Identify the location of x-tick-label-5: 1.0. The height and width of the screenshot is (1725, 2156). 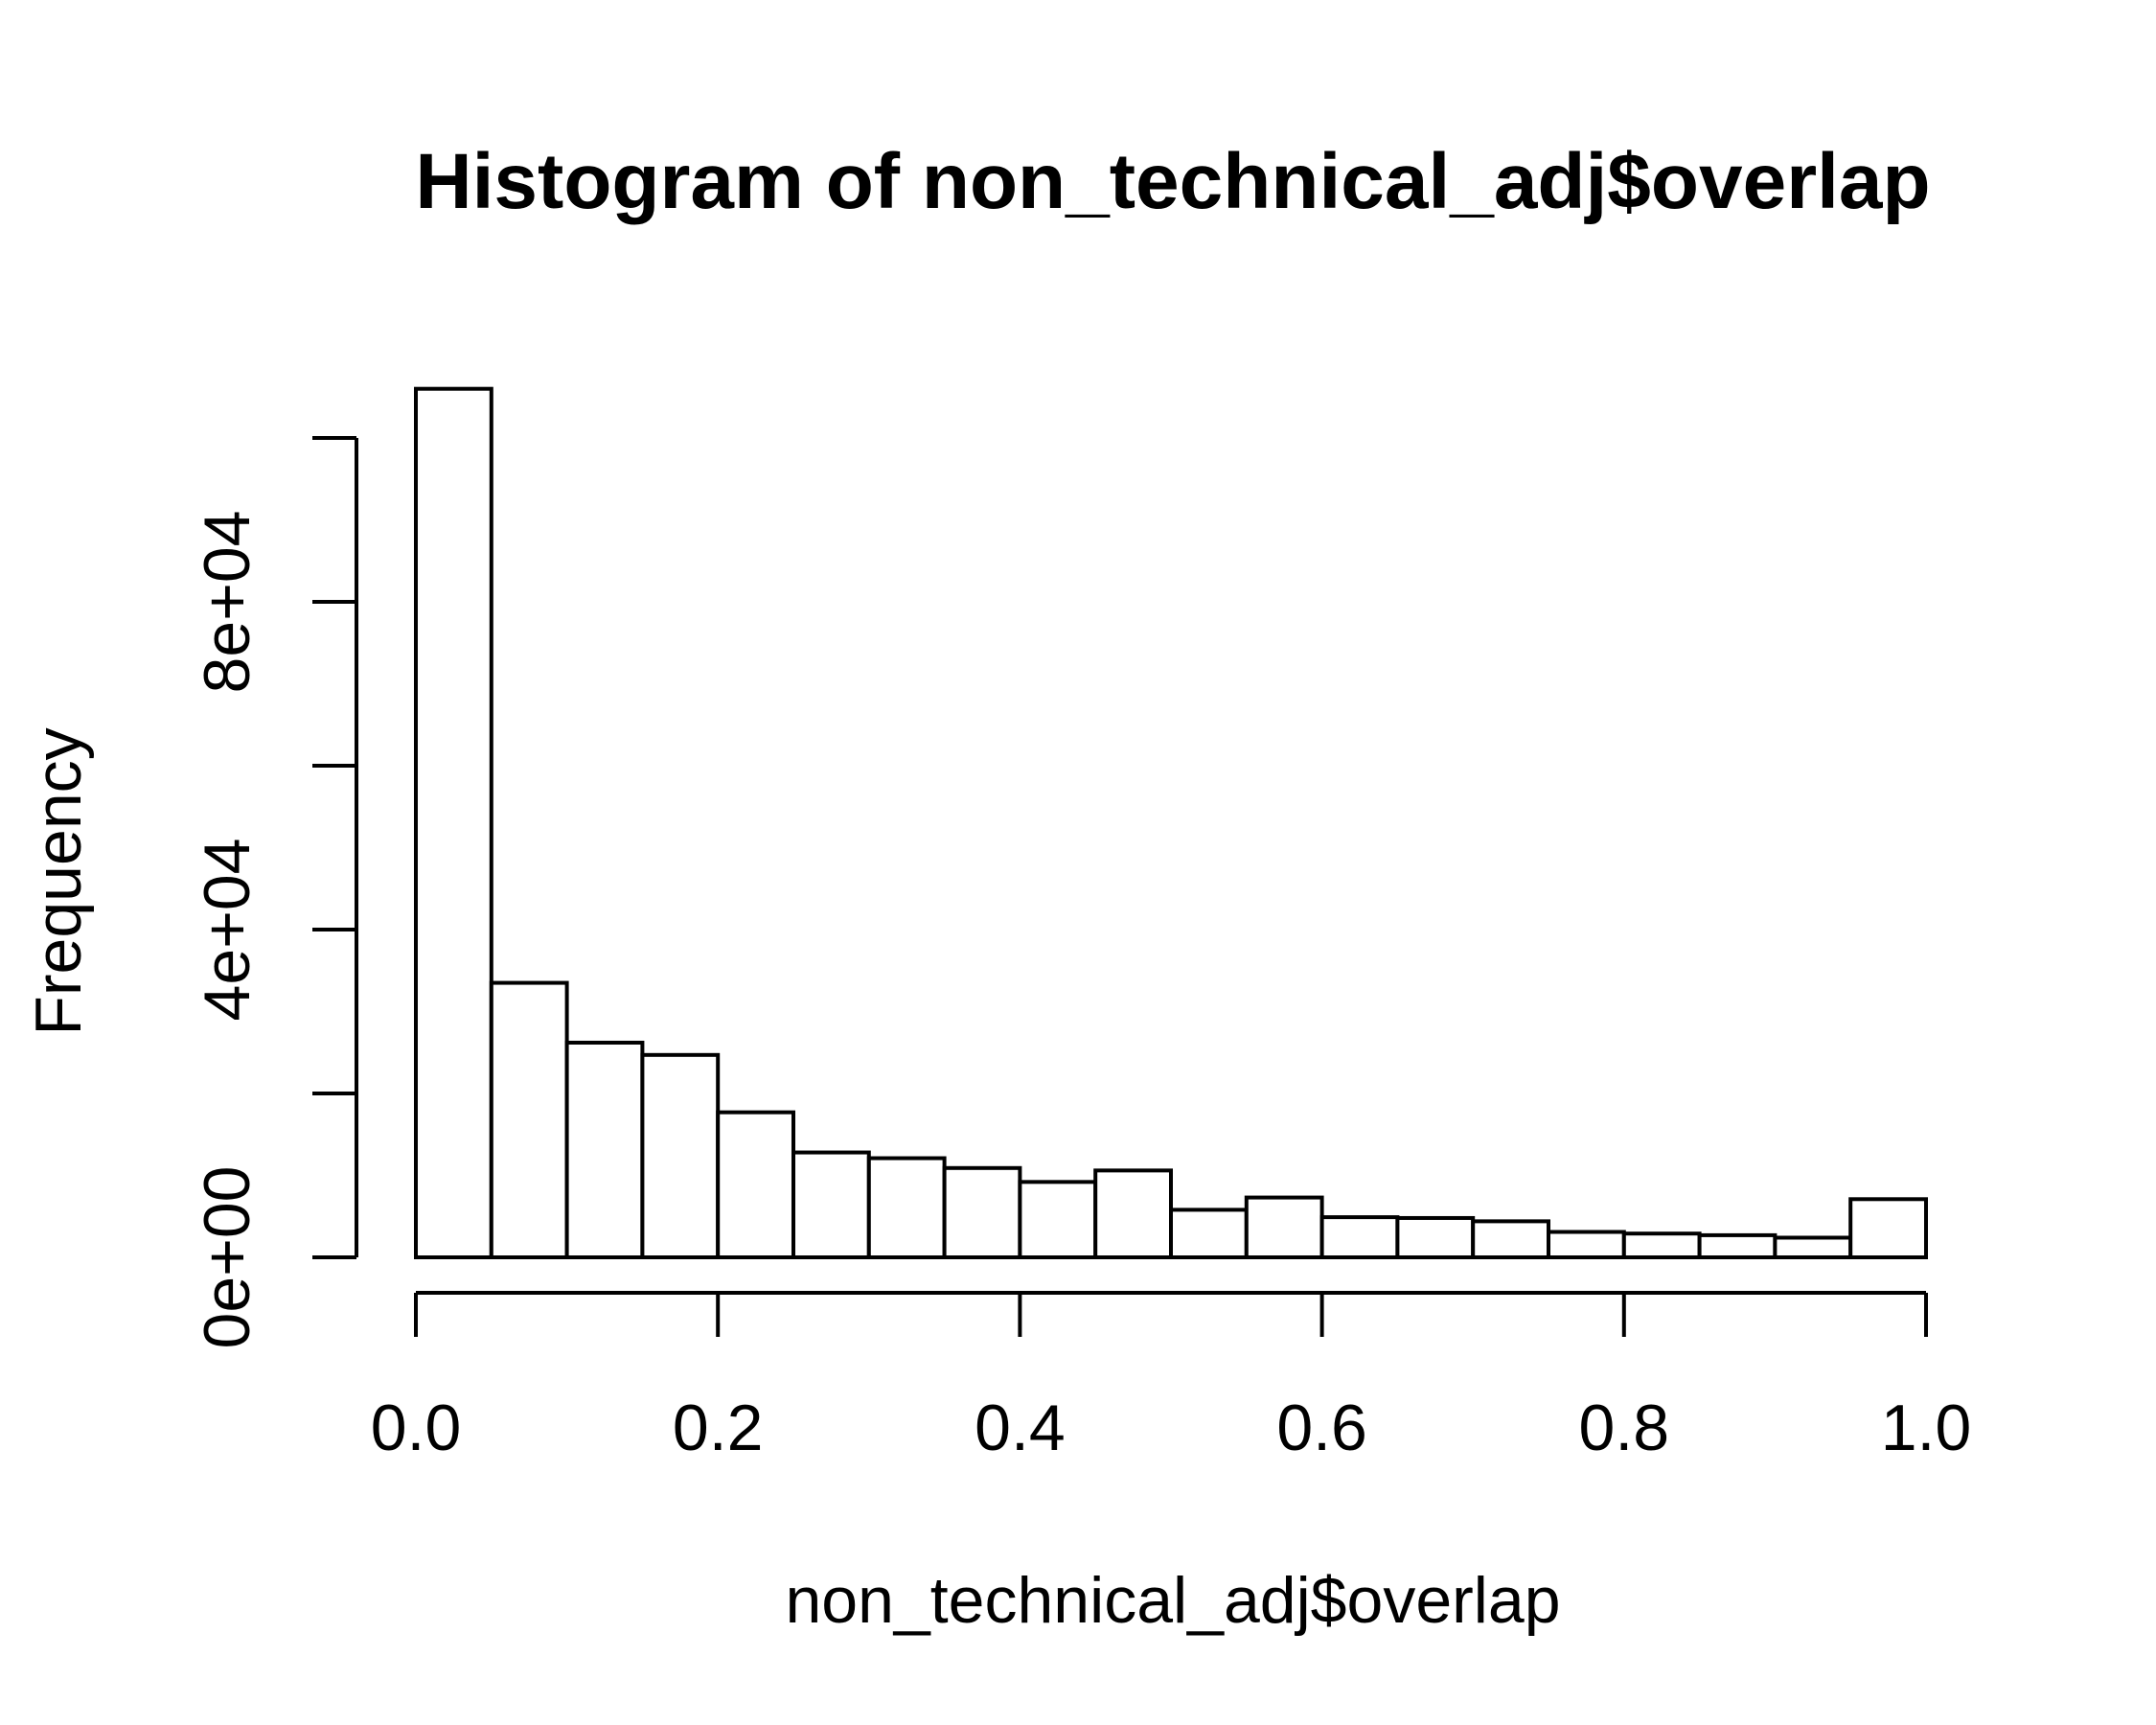
(1926, 1428).